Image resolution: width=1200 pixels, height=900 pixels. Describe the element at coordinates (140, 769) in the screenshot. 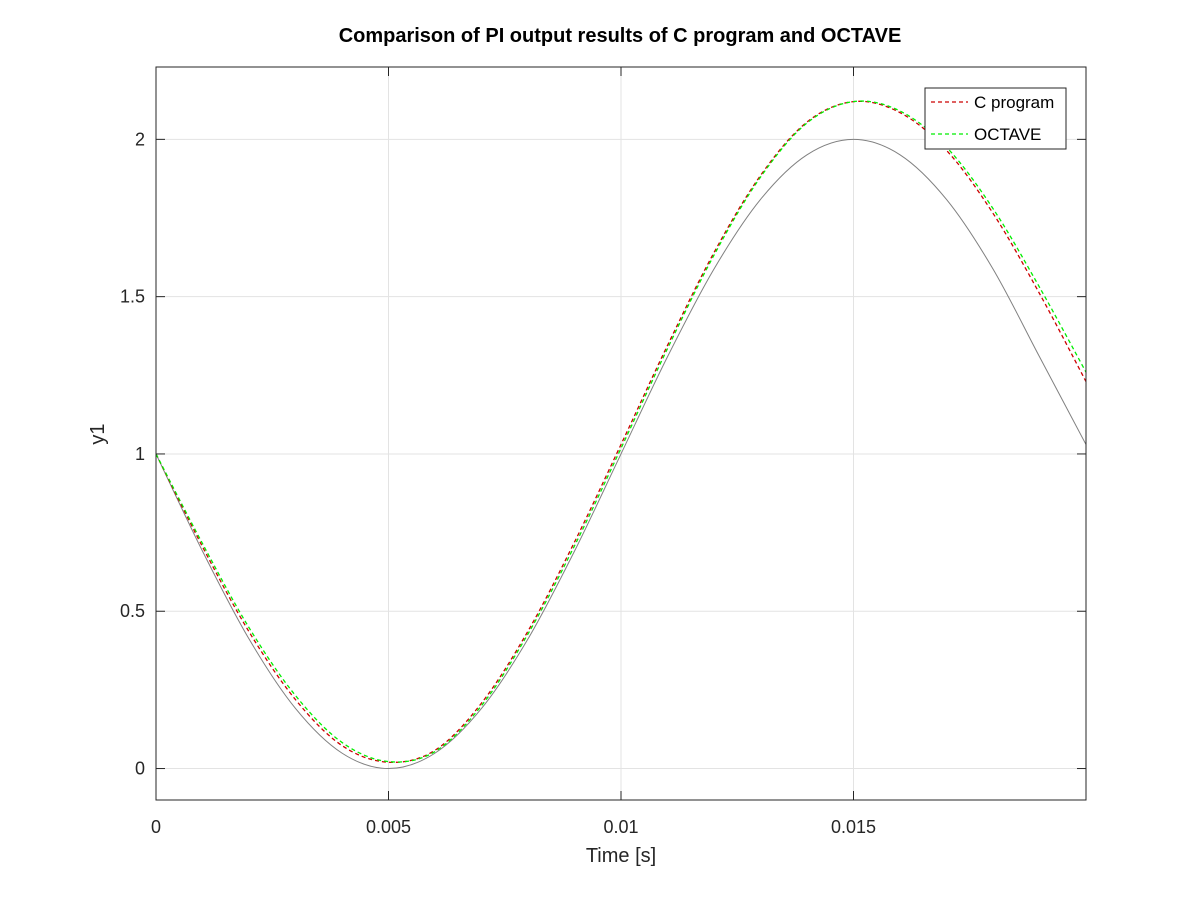

I see `y-tick-label-0: 0` at that location.